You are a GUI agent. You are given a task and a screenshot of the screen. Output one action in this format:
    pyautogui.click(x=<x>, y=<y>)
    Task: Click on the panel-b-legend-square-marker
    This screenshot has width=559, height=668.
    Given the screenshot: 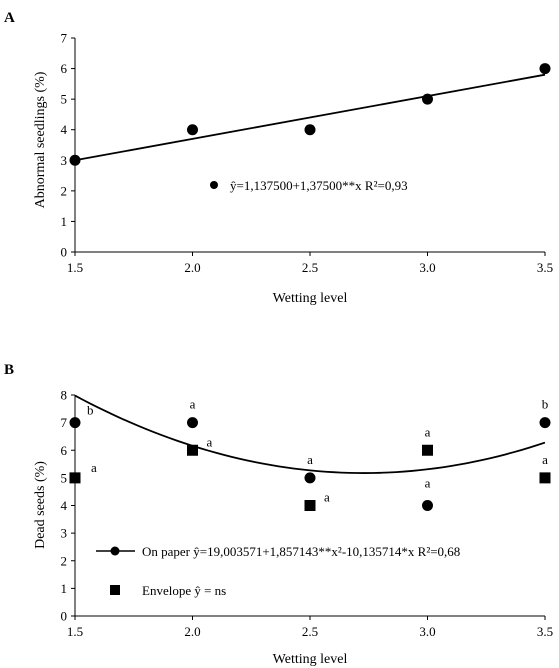 What is the action you would take?
    pyautogui.click(x=115, y=590)
    